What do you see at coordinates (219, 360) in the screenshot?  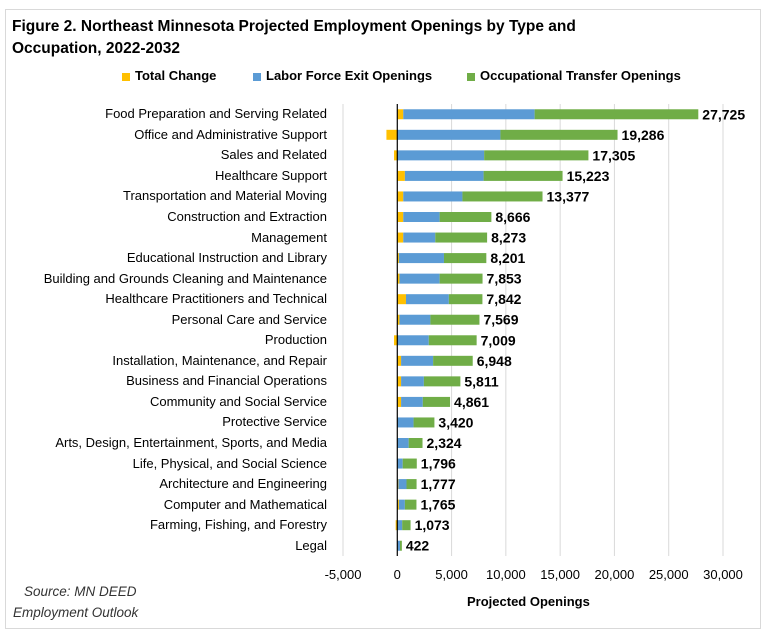 I see `category-label: Installation, Maintenance, and Repair` at bounding box center [219, 360].